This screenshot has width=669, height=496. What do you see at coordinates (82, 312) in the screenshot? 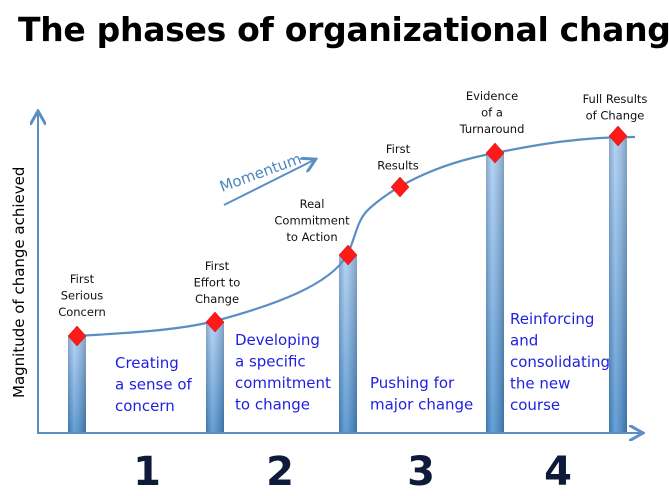
I see `milestone-label: Concern` at bounding box center [82, 312].